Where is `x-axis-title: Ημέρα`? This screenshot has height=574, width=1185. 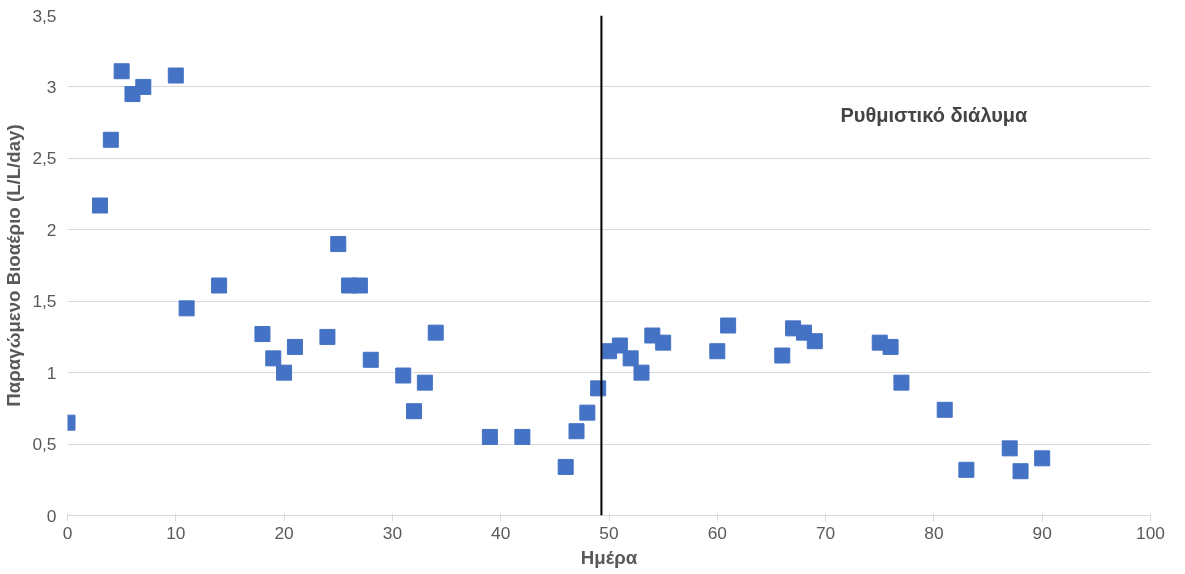
x-axis-title: Ημέρα is located at coordinates (609, 557).